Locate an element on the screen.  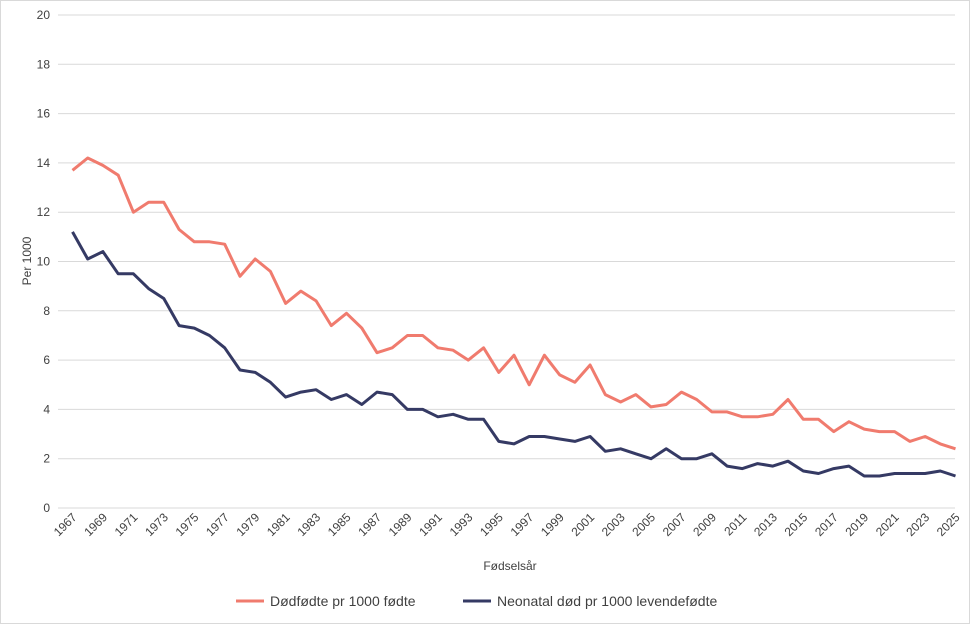
x-axis-title: Fødselsår is located at coordinates (509, 566).